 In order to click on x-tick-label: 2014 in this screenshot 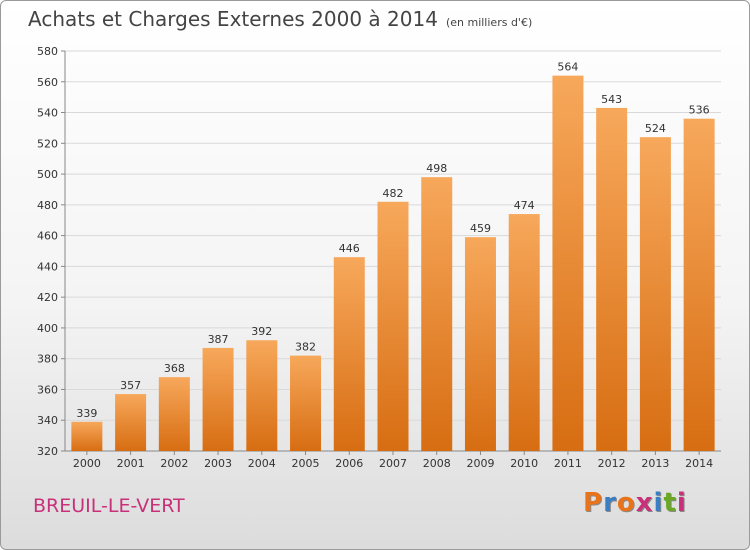, I will do `click(699, 463)`.